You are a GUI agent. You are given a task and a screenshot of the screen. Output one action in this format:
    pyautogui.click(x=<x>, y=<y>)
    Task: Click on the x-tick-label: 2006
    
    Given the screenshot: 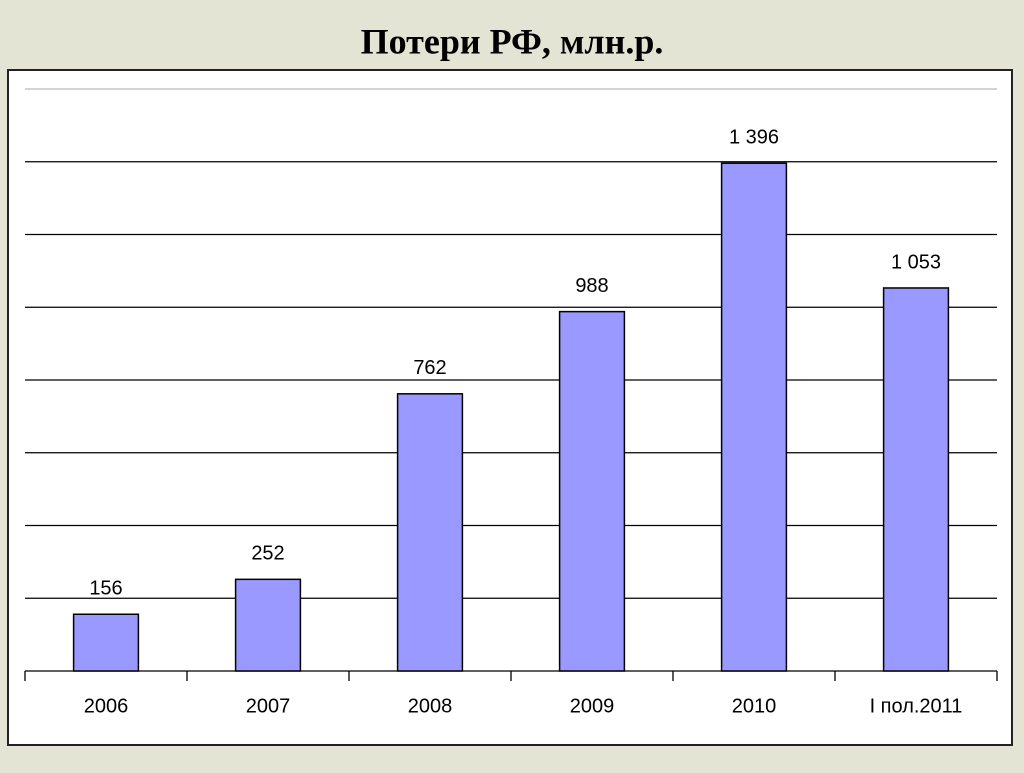 What is the action you would take?
    pyautogui.click(x=106, y=706)
    